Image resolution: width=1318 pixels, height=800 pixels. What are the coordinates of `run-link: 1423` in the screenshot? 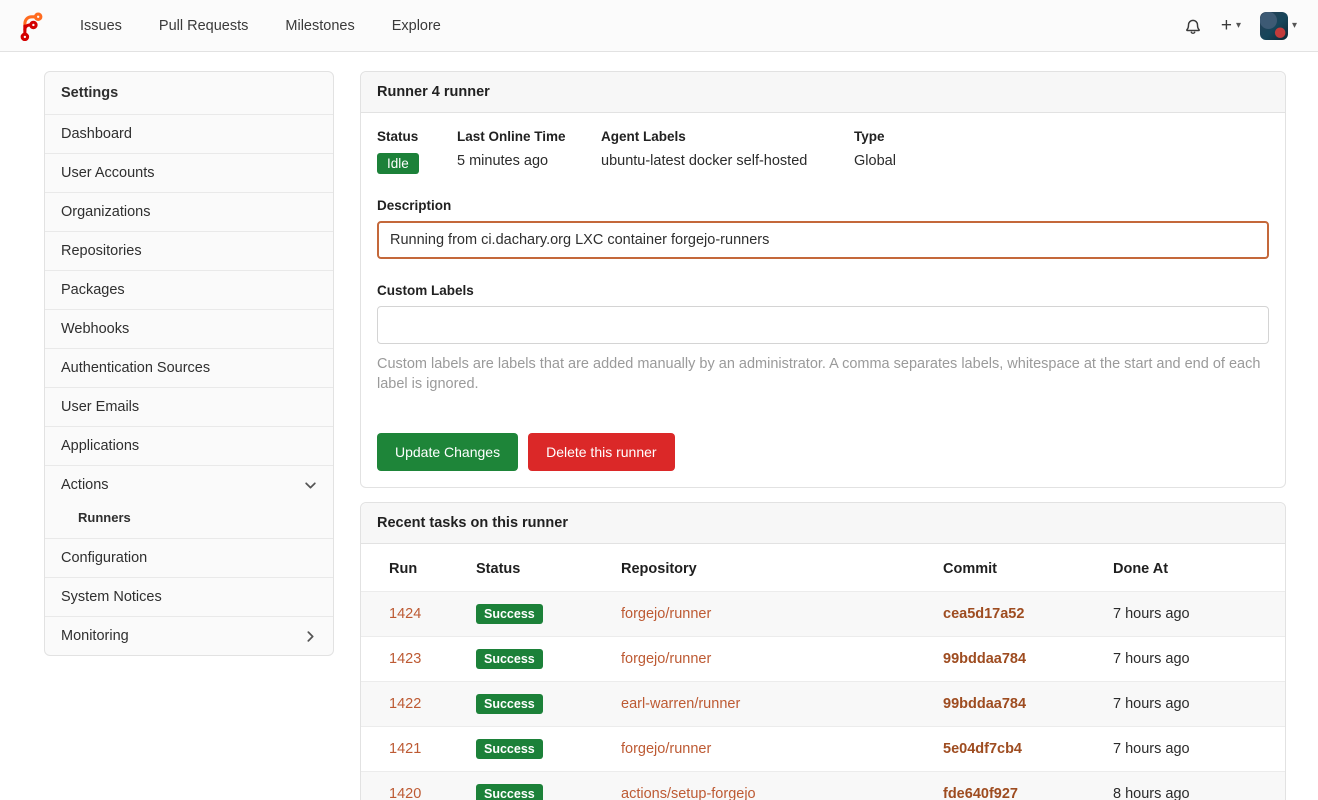 It's located at (405, 658).